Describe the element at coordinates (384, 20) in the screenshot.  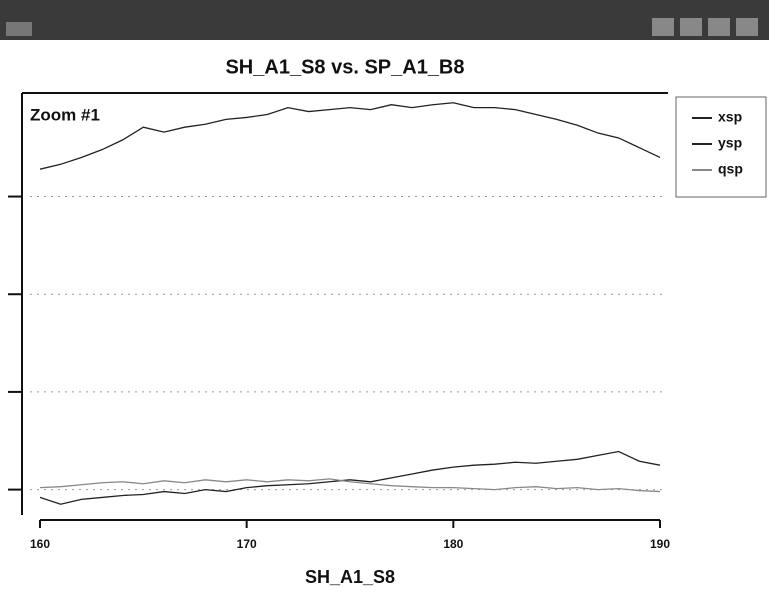
I see `title-bar` at that location.